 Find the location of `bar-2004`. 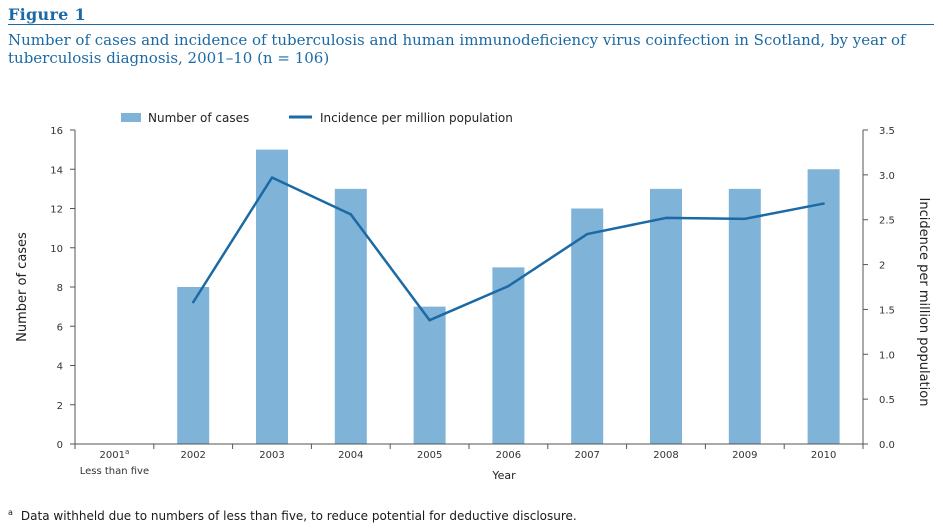

bar-2004 is located at coordinates (350, 316).